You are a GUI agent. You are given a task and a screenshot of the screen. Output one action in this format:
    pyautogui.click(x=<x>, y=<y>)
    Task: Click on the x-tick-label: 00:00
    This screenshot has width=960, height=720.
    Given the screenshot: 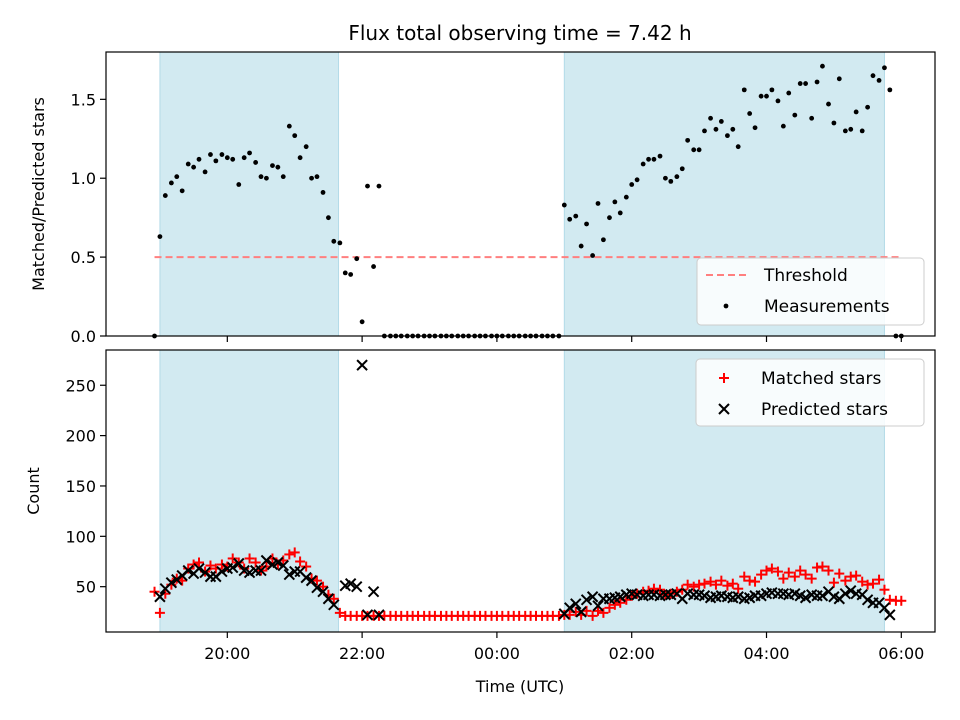 What is the action you would take?
    pyautogui.click(x=497, y=653)
    